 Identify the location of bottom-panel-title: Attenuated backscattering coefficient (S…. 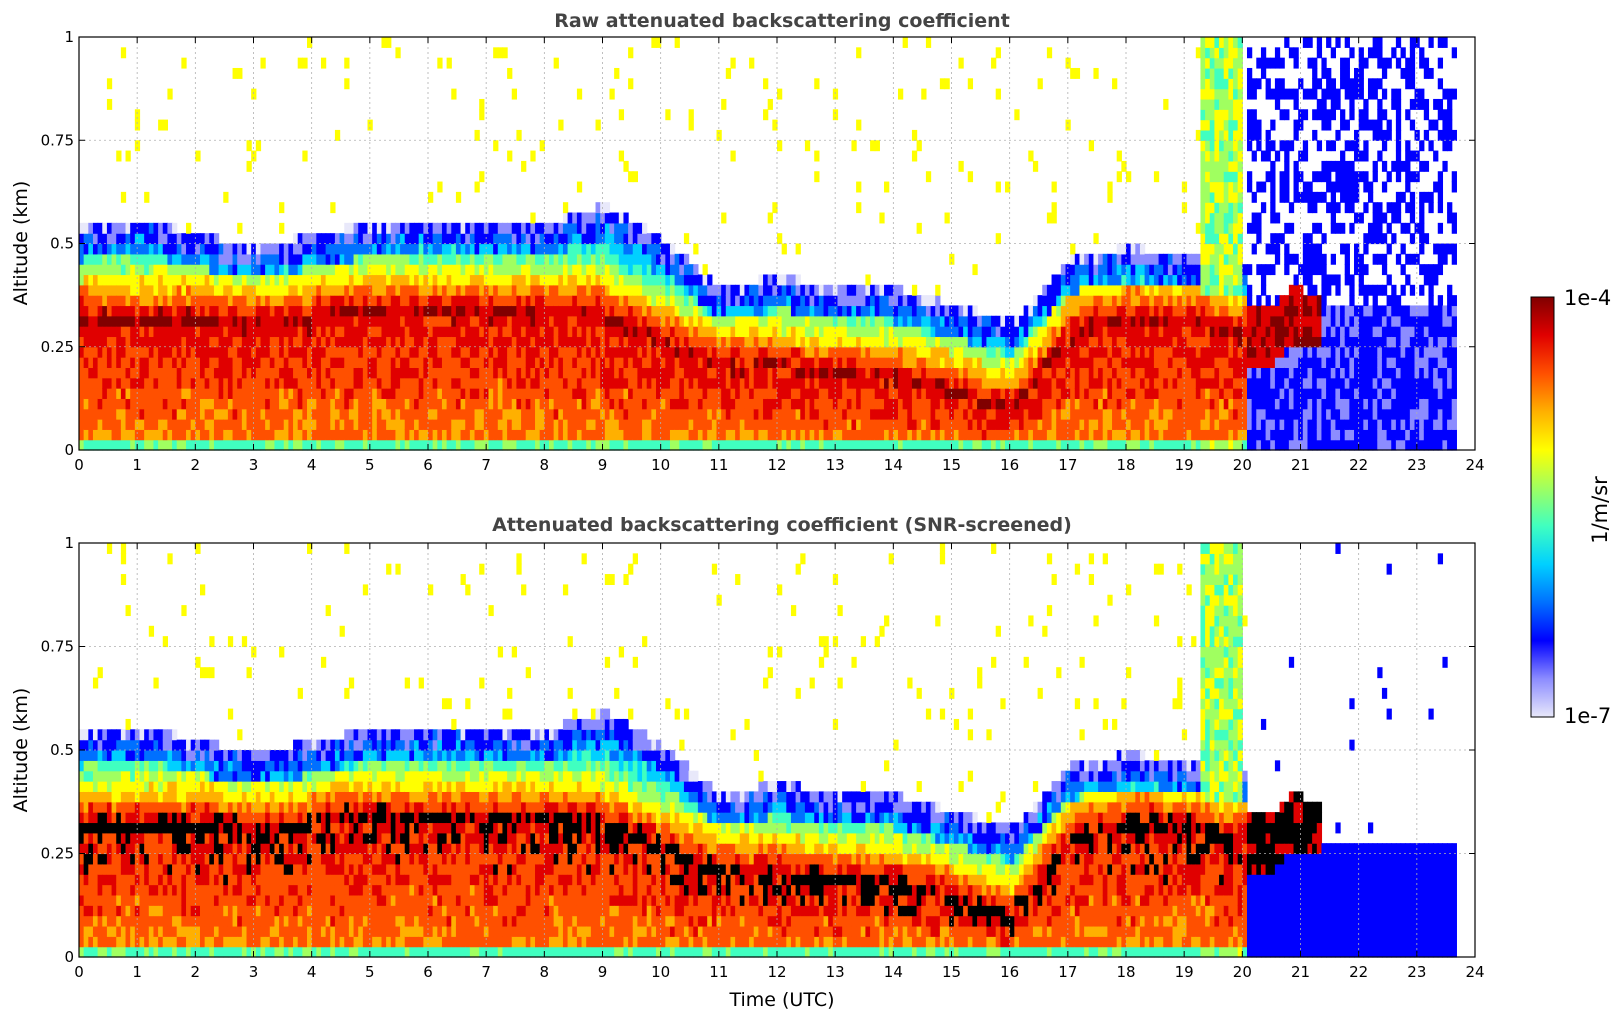
(782, 525).